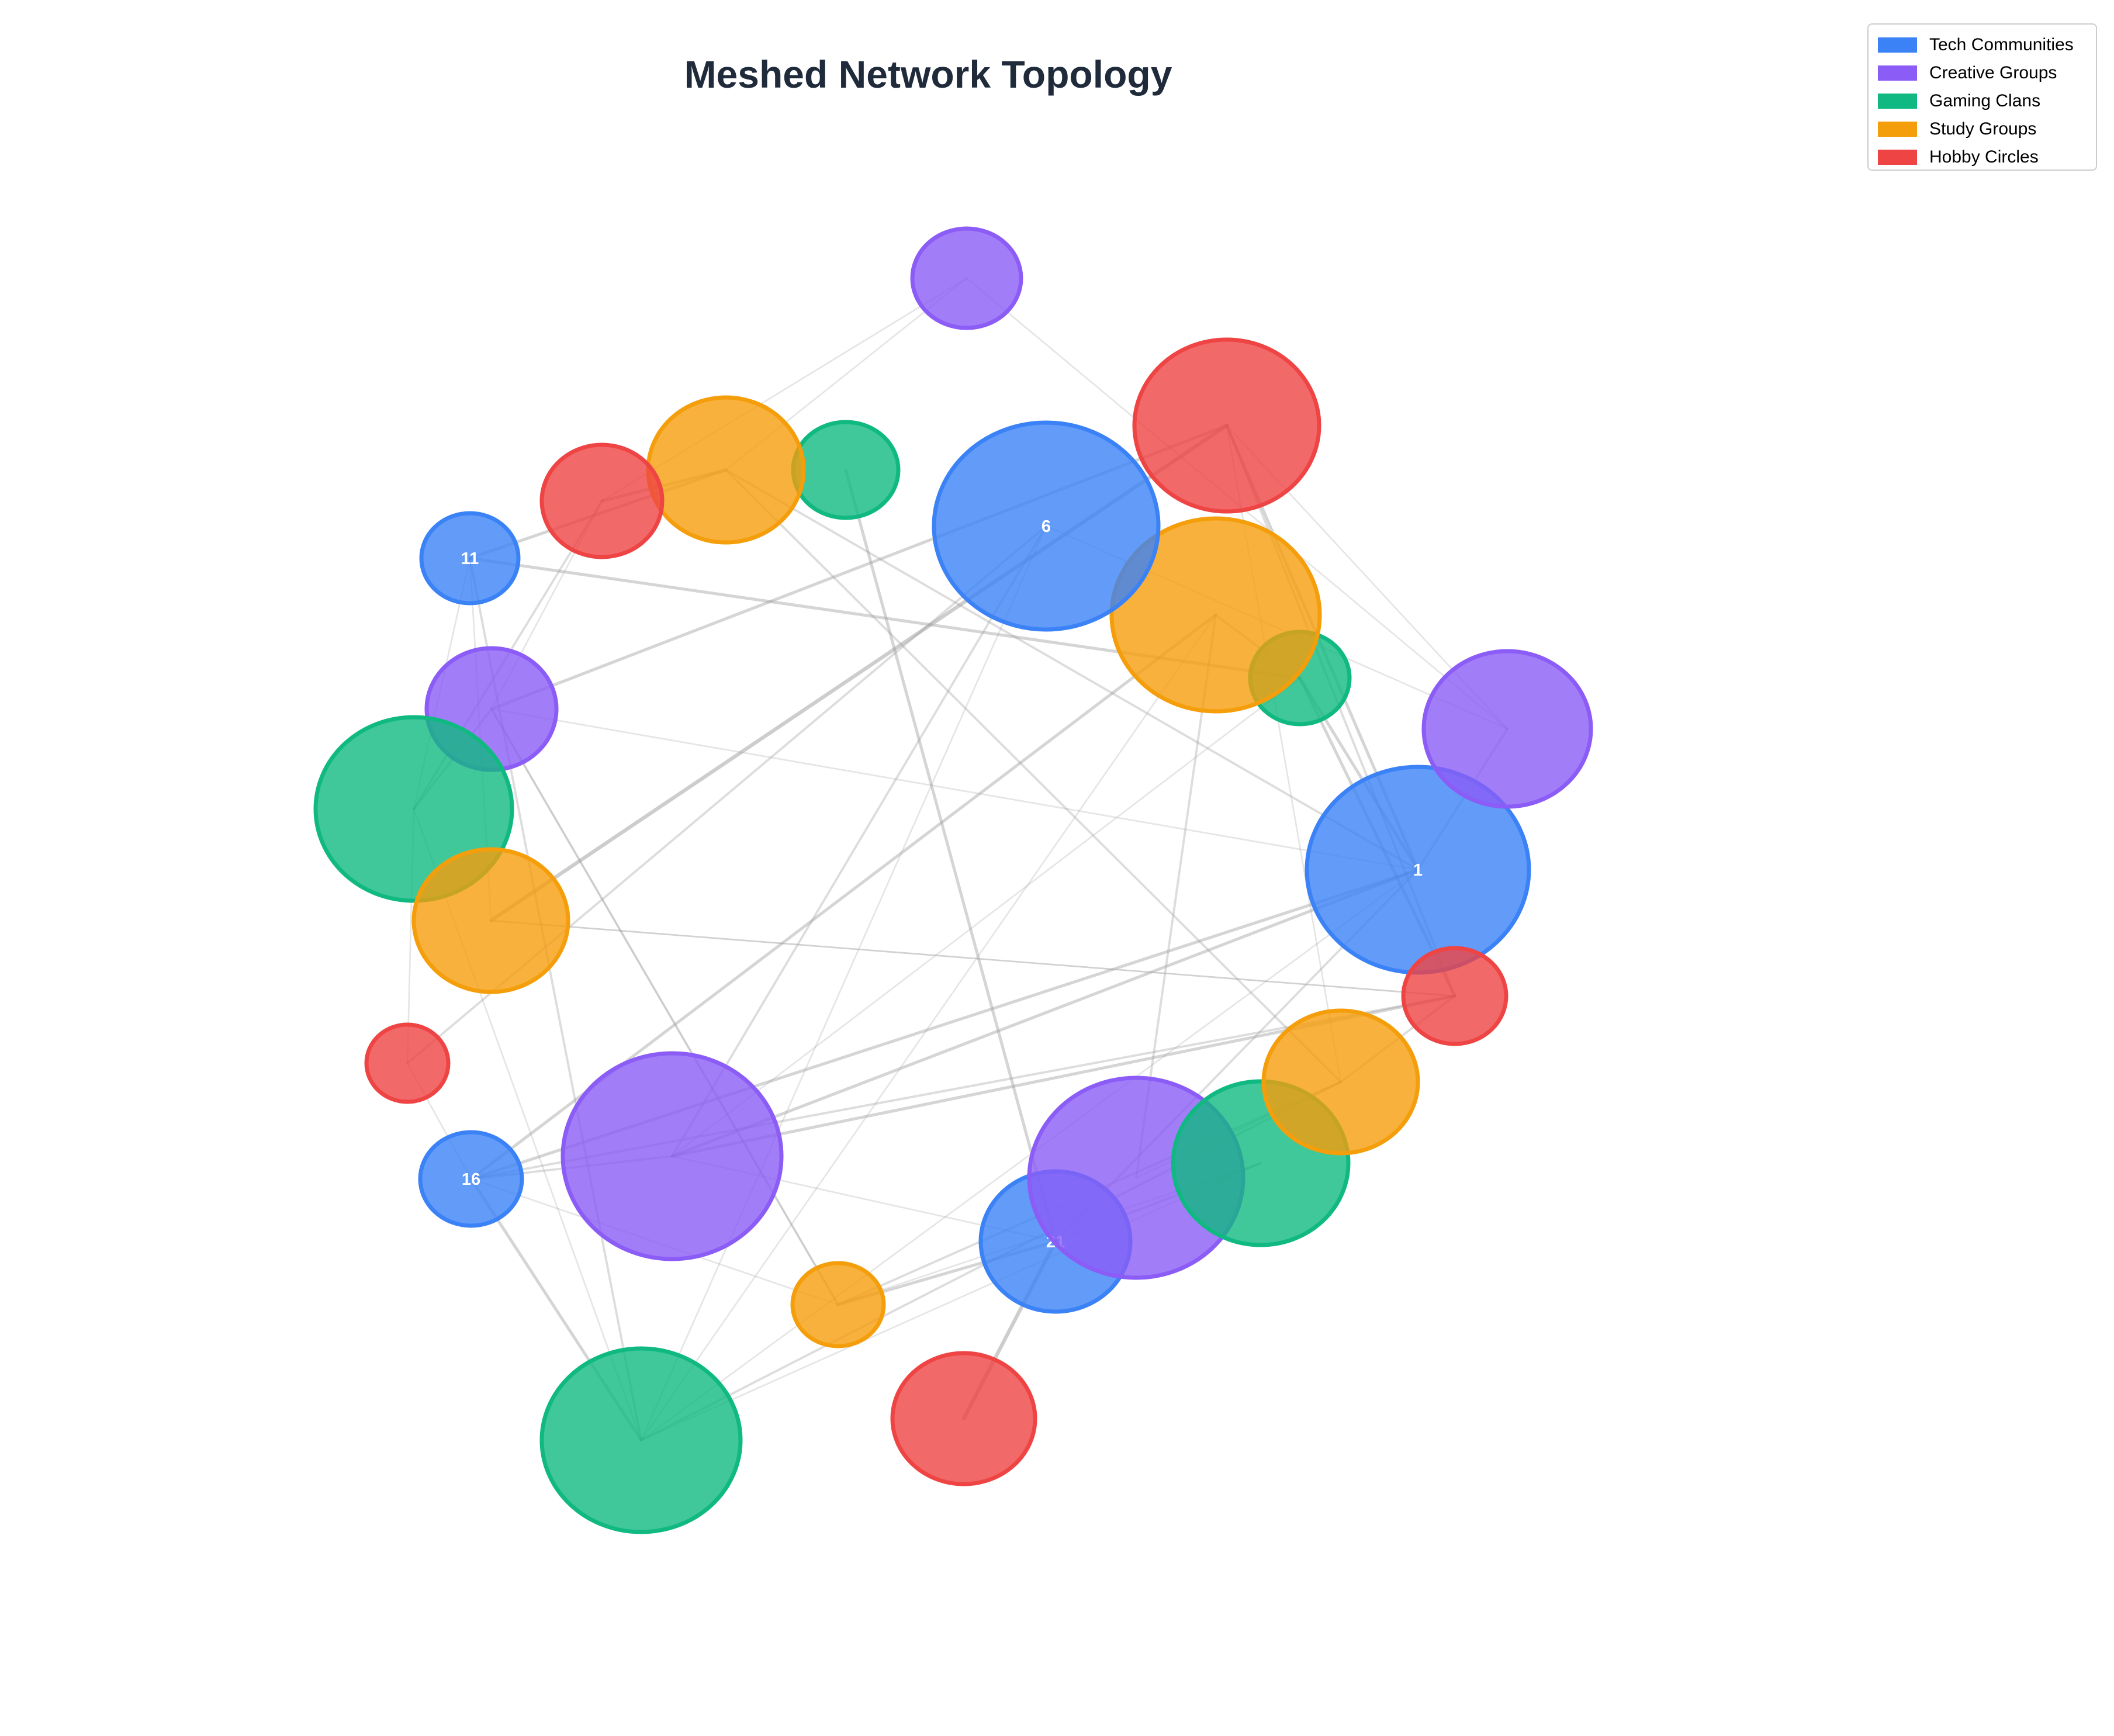 The height and width of the screenshot is (1736, 2114). What do you see at coordinates (1898, 73) in the screenshot?
I see `legend-swatch-creative` at bounding box center [1898, 73].